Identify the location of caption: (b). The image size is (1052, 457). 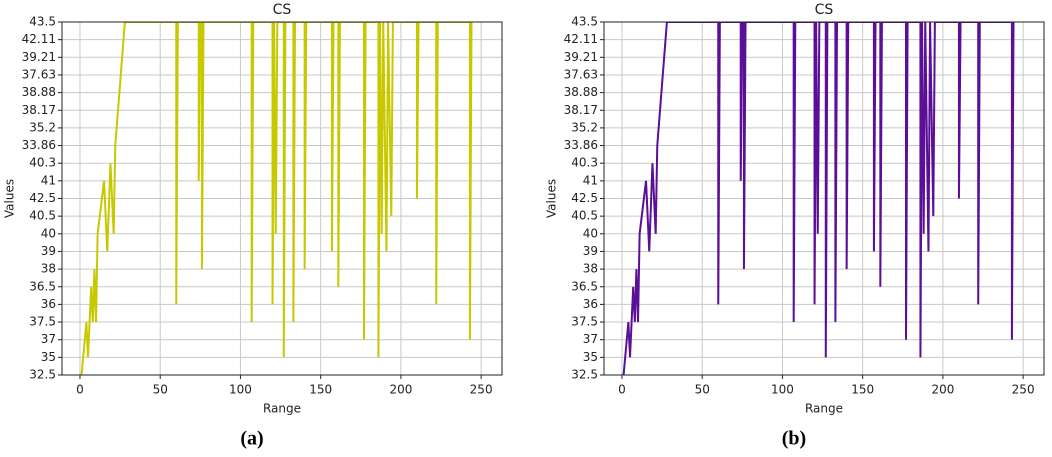
(794, 439).